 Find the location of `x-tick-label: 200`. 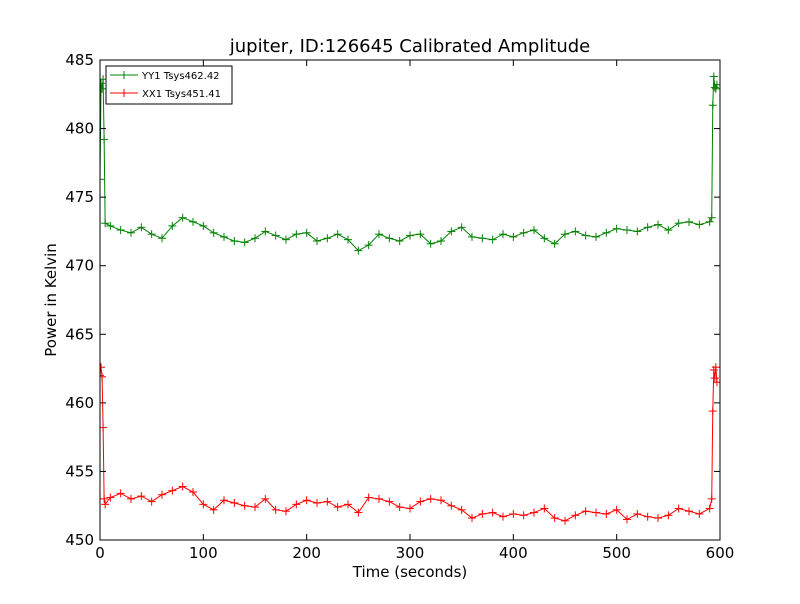

x-tick-label: 200 is located at coordinates (306, 553).